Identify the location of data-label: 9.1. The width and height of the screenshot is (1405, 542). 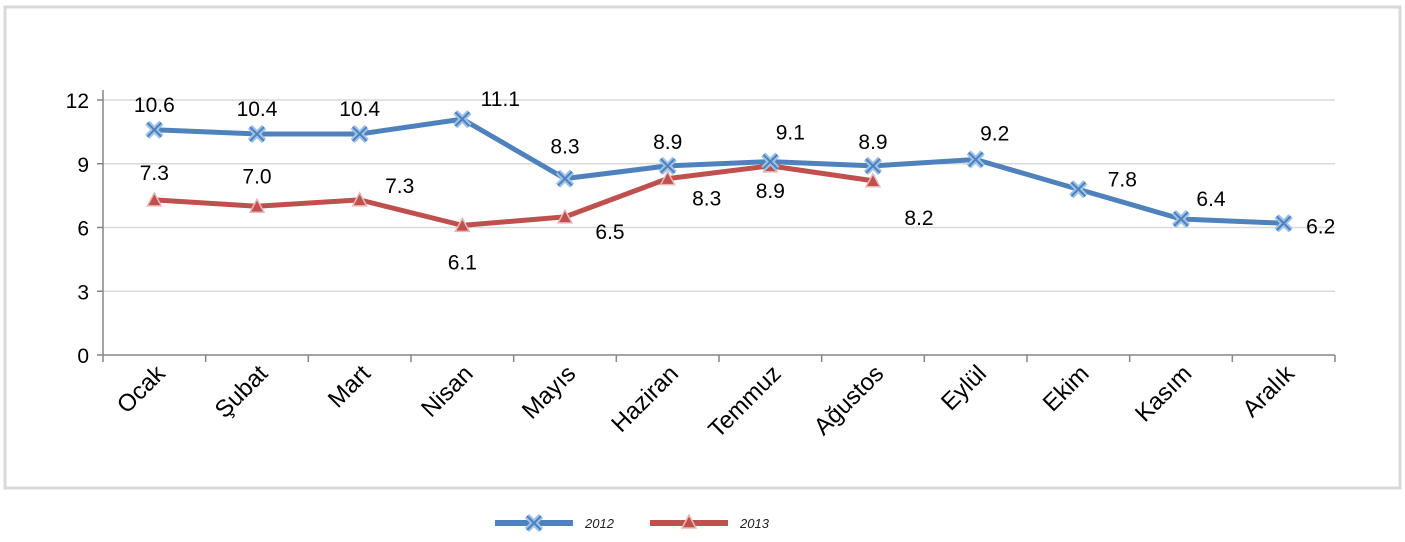
(790, 133).